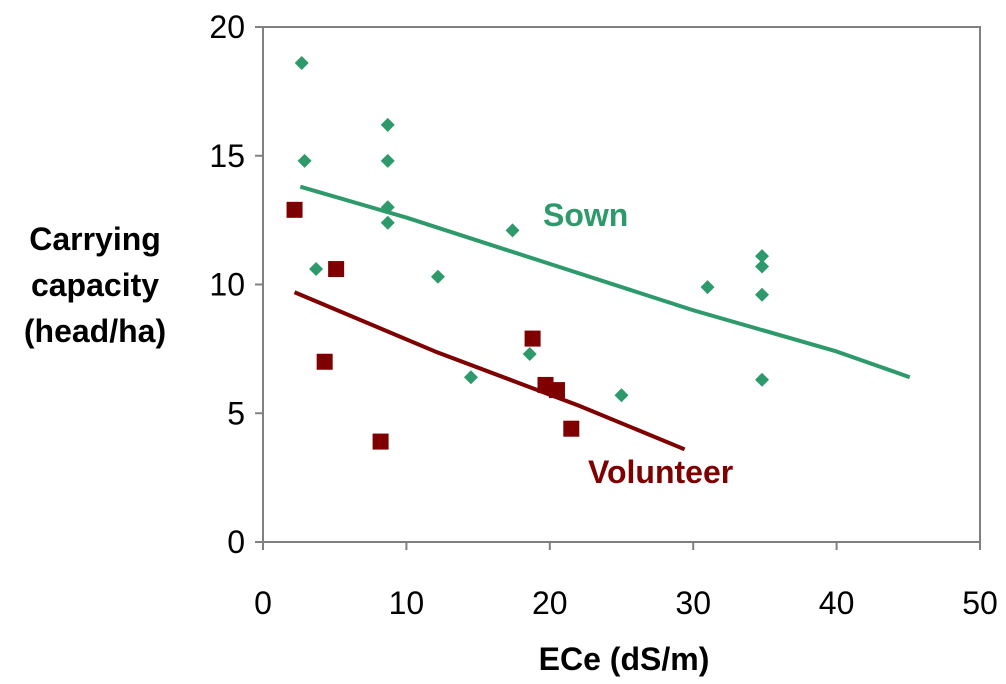 Image resolution: width=1006 pixels, height=684 pixels. I want to click on series-label-sown: Sown, so click(585, 215).